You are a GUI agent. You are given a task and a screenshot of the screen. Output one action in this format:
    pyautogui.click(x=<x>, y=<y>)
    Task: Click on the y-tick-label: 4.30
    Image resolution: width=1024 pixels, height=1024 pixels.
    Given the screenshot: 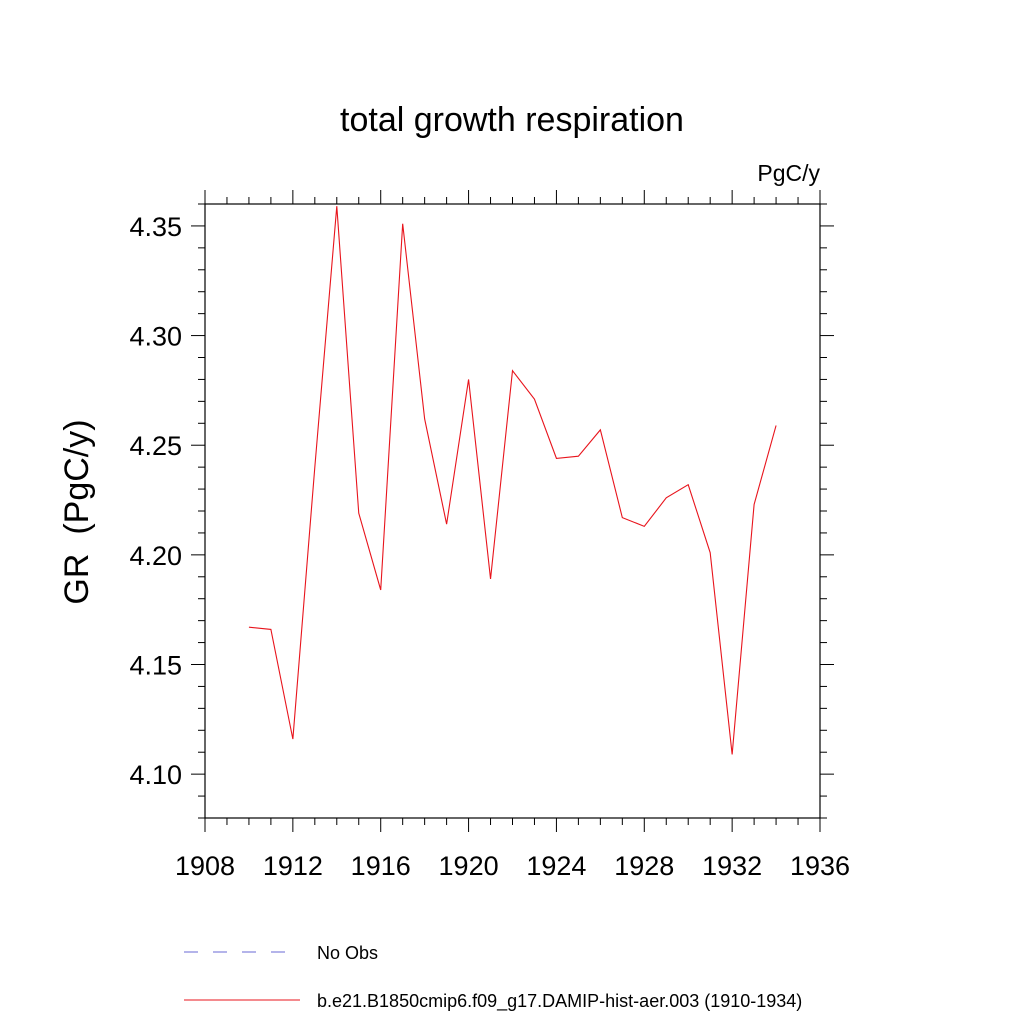 What is the action you would take?
    pyautogui.click(x=155, y=337)
    